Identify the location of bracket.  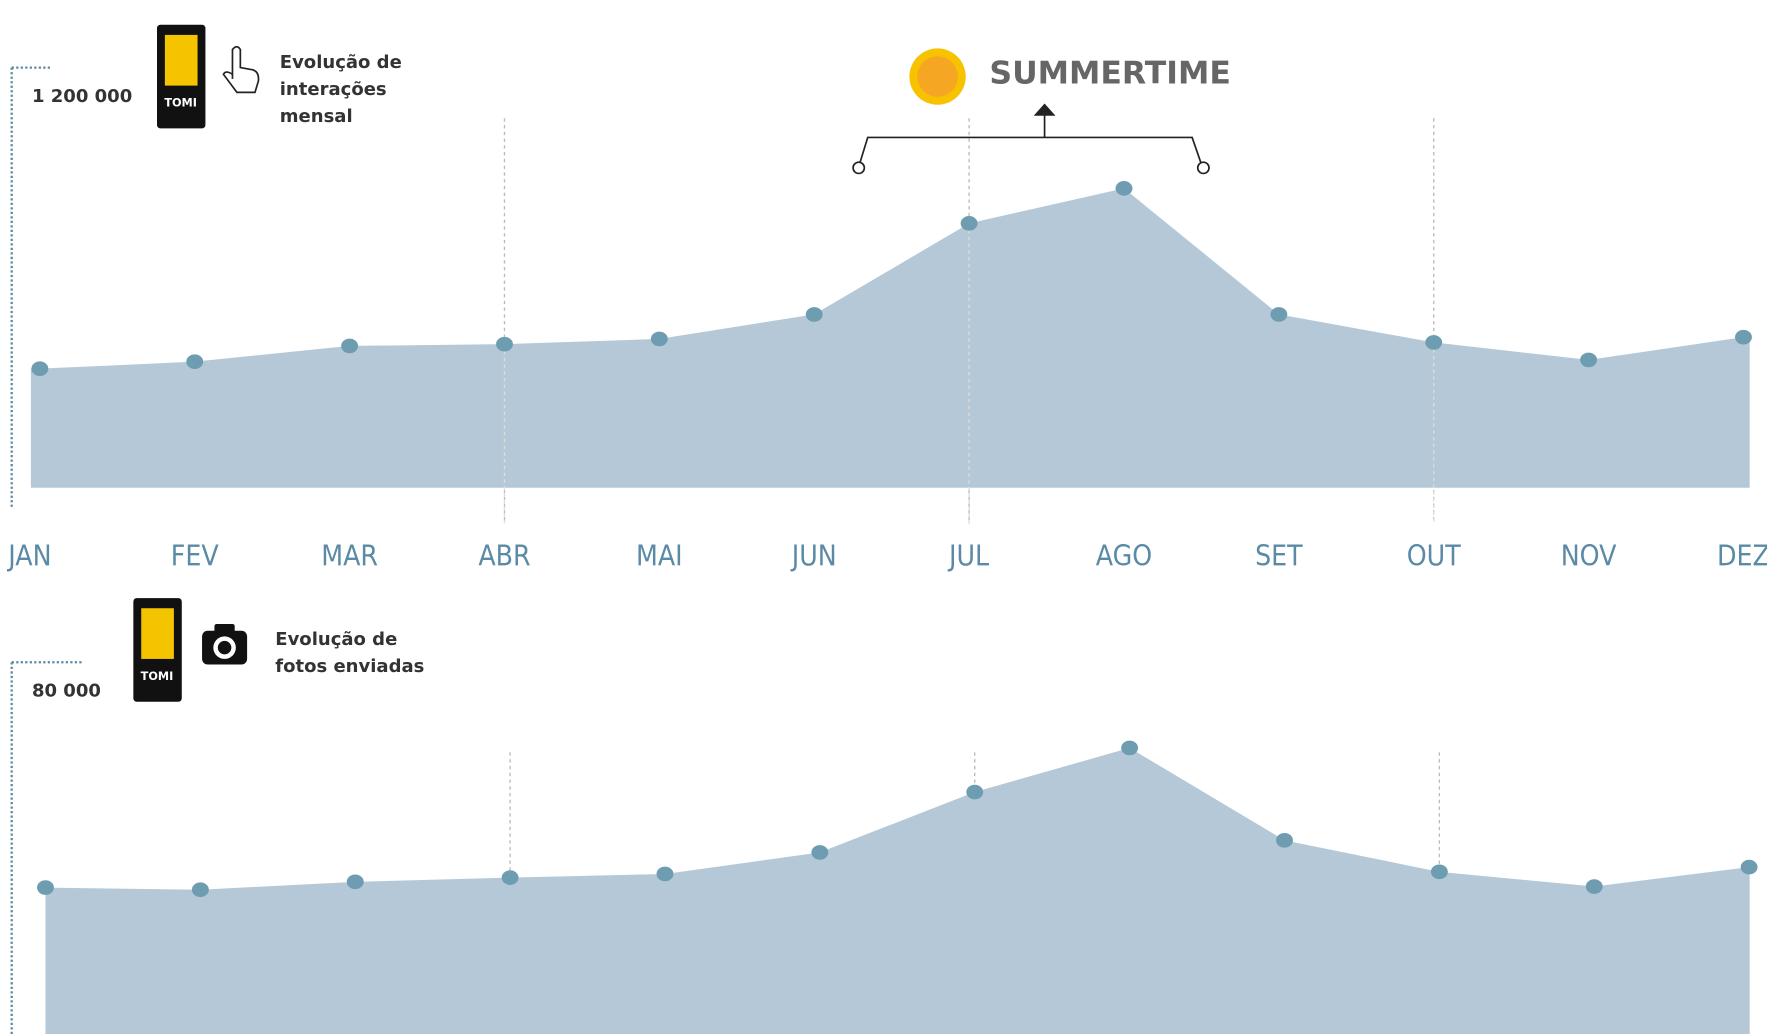
(1031, 139).